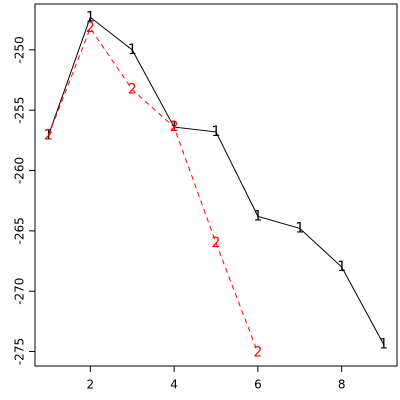 The image size is (400, 400). Describe the element at coordinates (20, 170) in the screenshot. I see `y-tick-label: -260` at that location.